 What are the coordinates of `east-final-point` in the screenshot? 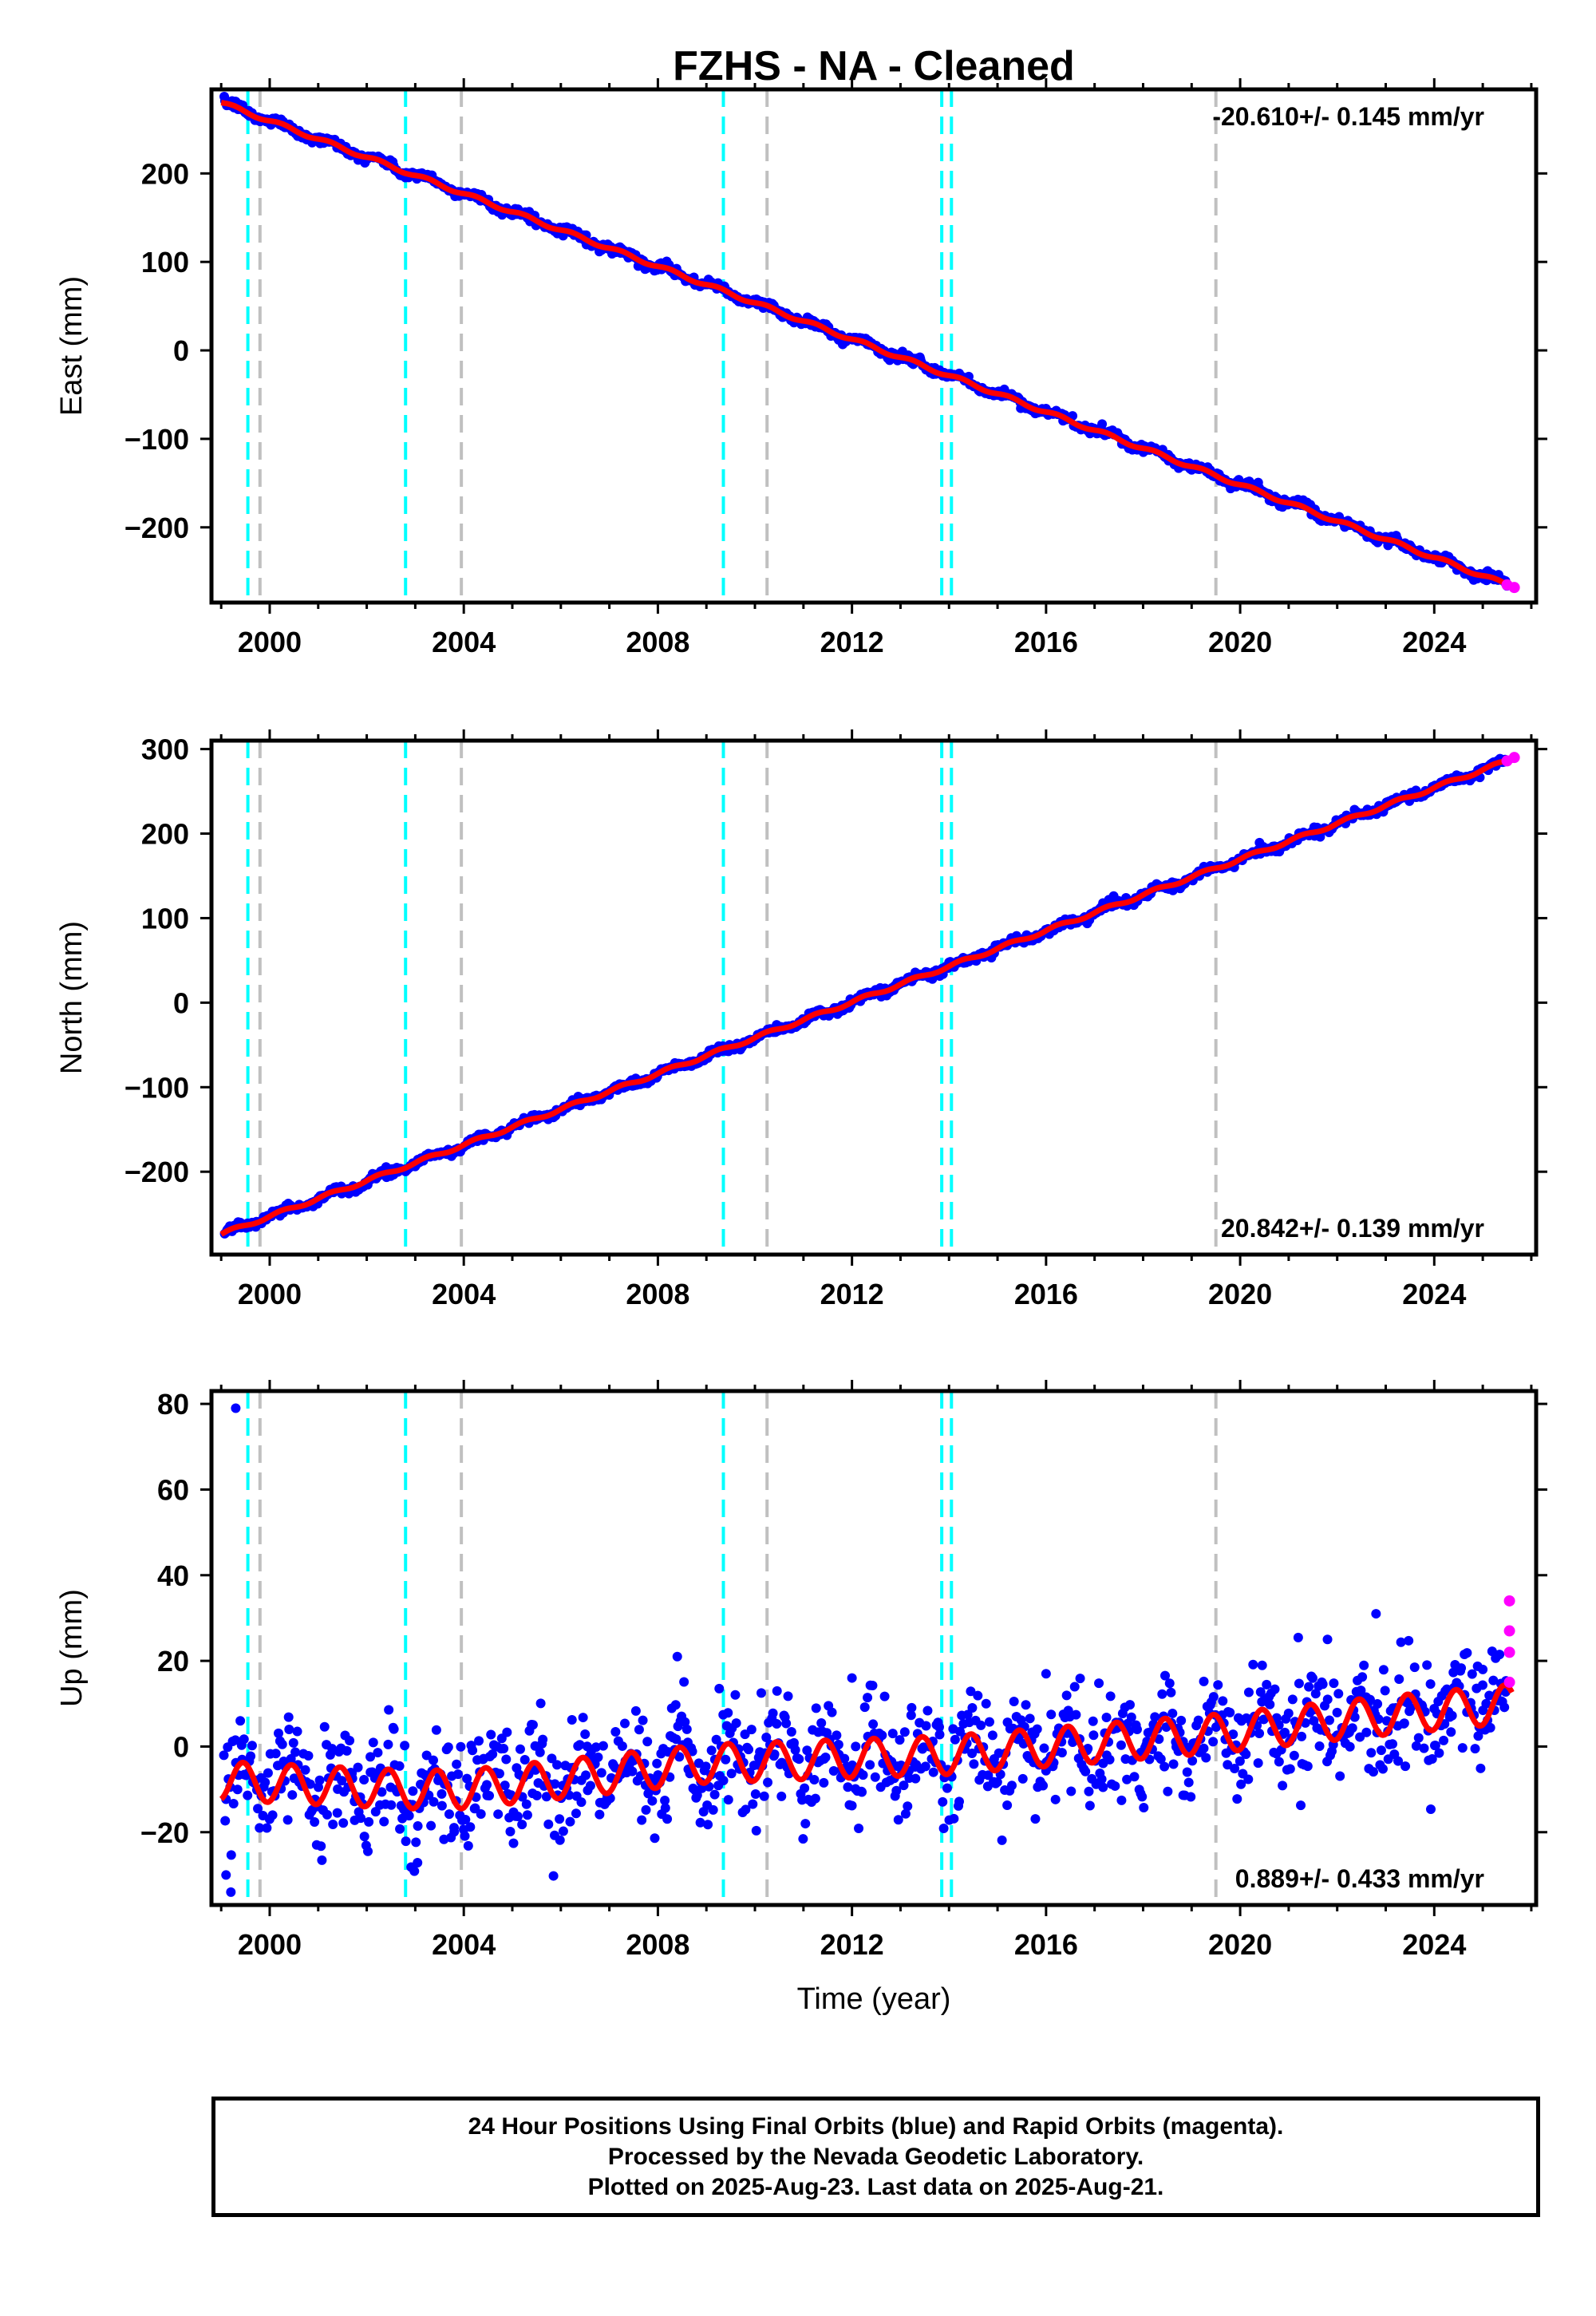 It's located at (1102, 424).